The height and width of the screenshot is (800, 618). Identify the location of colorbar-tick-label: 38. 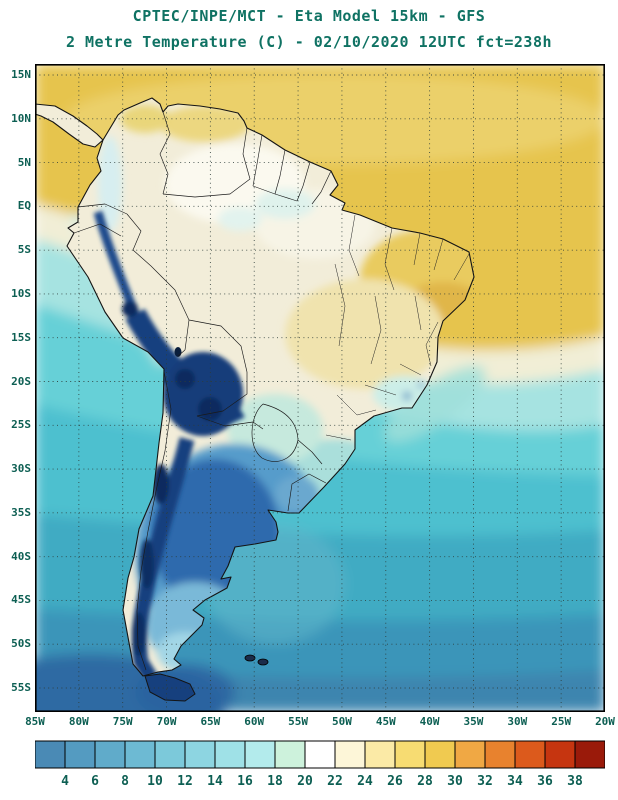
(575, 781).